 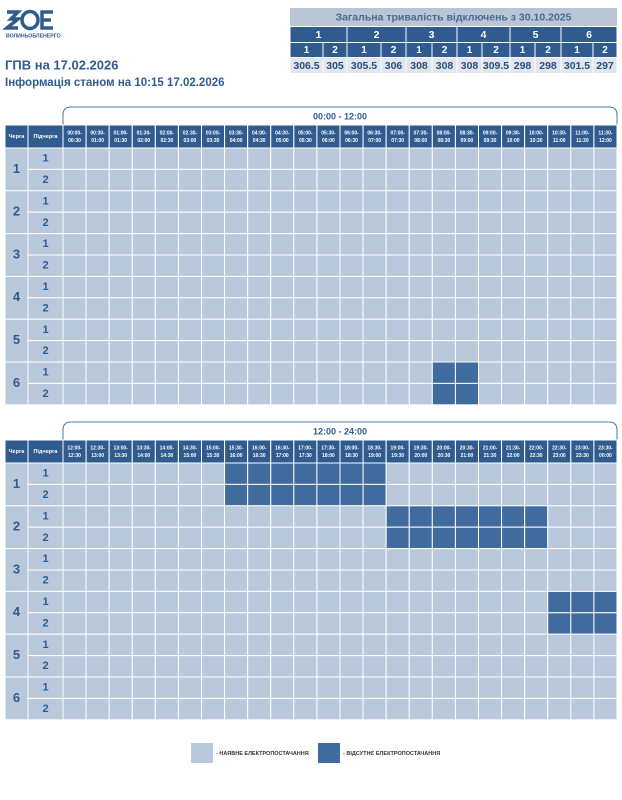 I want to click on slot-start: 16:30-, so click(x=282, y=448).